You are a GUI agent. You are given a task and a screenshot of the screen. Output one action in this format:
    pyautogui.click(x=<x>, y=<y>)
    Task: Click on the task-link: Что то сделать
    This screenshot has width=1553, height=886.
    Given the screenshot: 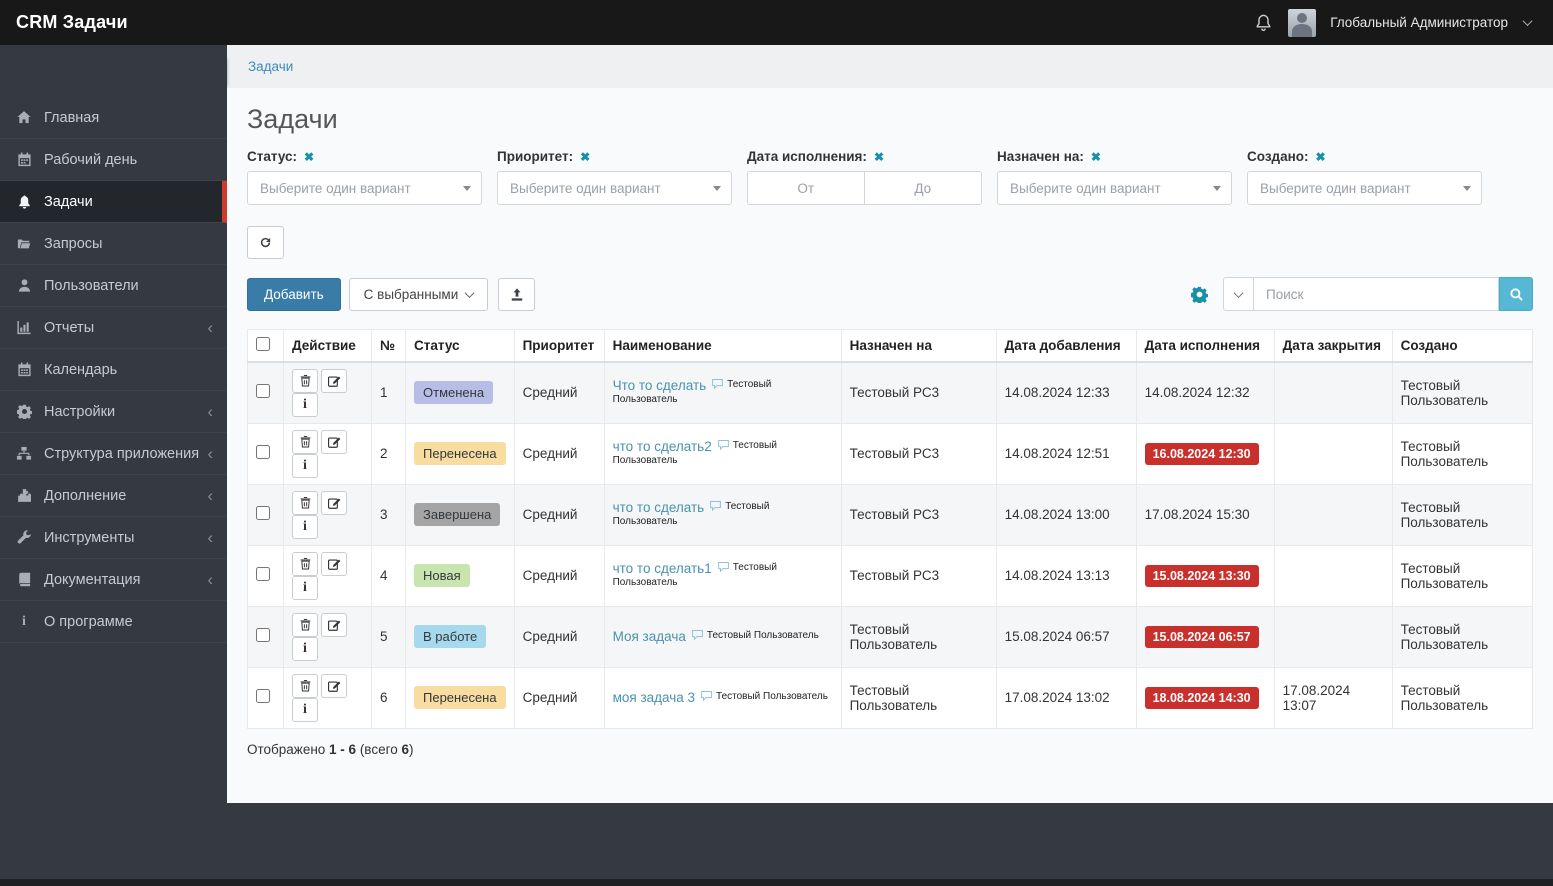 What is the action you would take?
    pyautogui.click(x=659, y=385)
    